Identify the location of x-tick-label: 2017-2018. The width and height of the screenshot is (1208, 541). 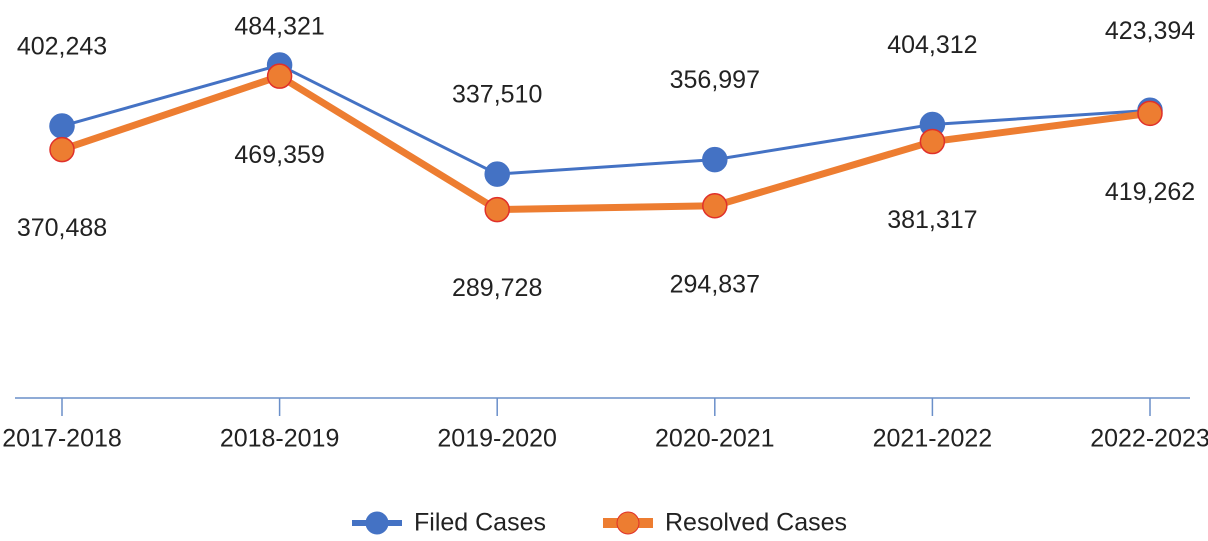
(62, 439).